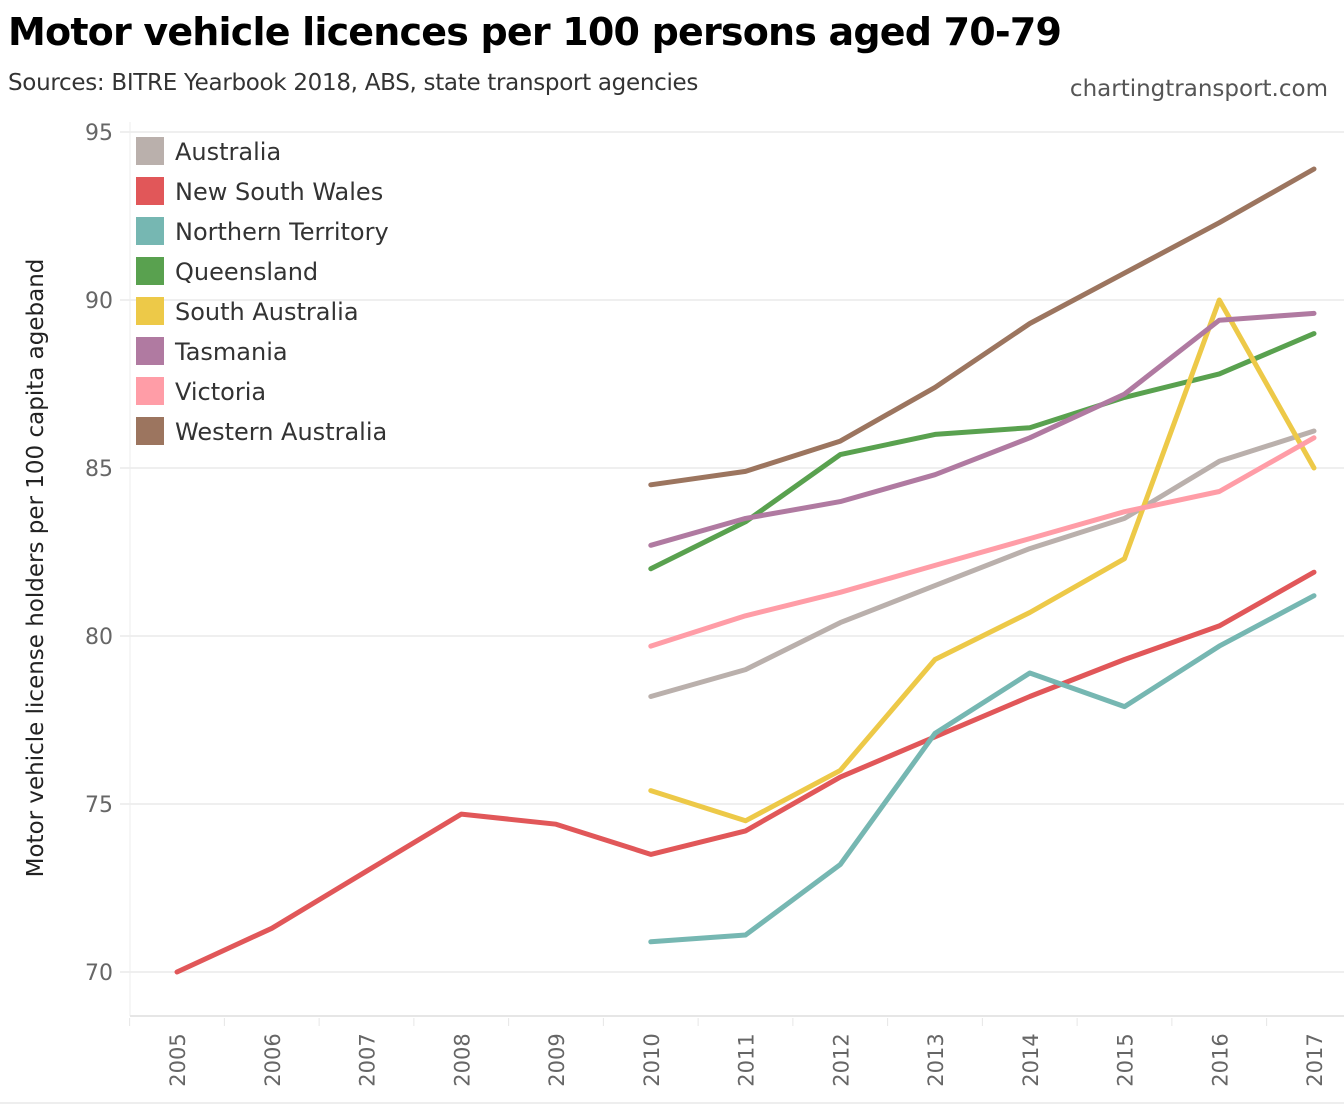 The width and height of the screenshot is (1344, 1106). What do you see at coordinates (841, 1059) in the screenshot?
I see `x-tick-label: 2012` at bounding box center [841, 1059].